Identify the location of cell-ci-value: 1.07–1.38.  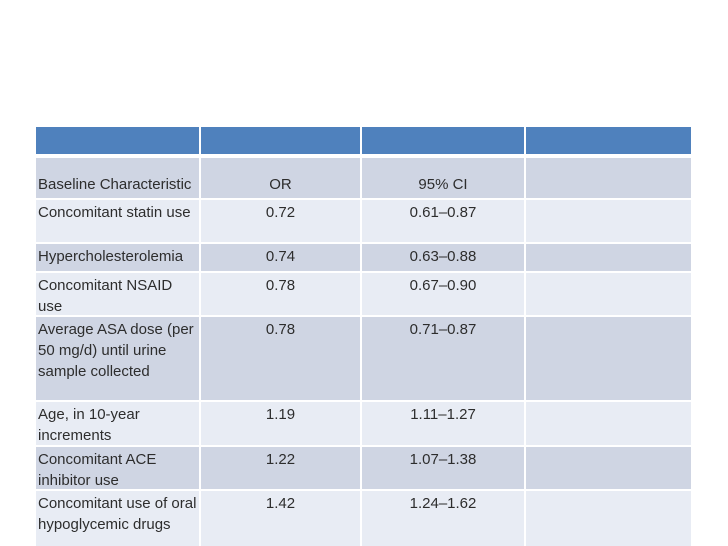
(443, 468).